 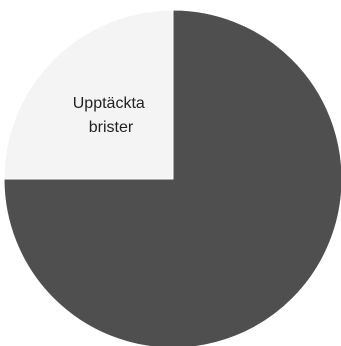 What do you see at coordinates (109, 103) in the screenshot?
I see `slice-label-line-1: Upptäckta` at bounding box center [109, 103].